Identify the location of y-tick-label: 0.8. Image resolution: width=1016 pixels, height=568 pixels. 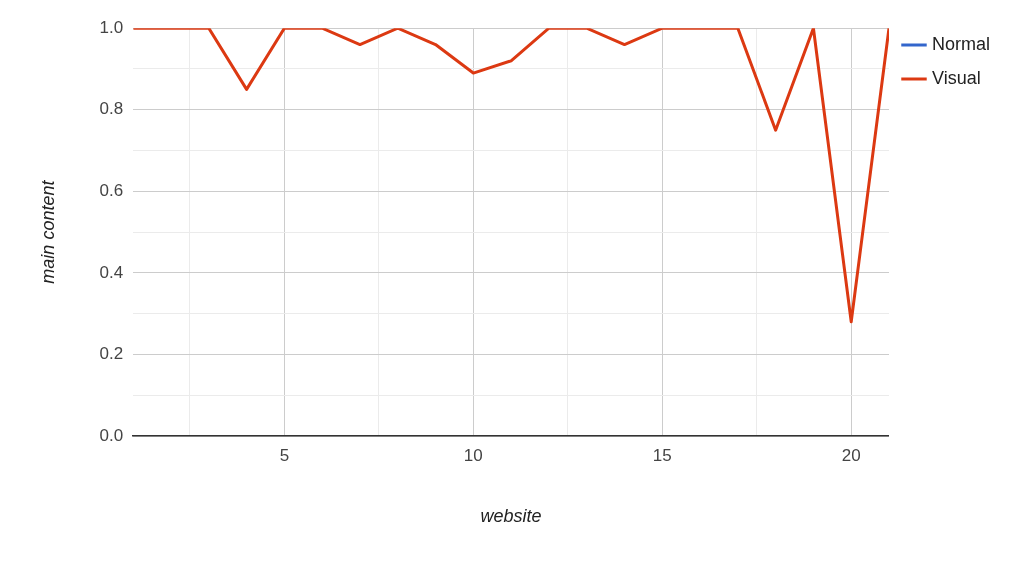
(111, 109).